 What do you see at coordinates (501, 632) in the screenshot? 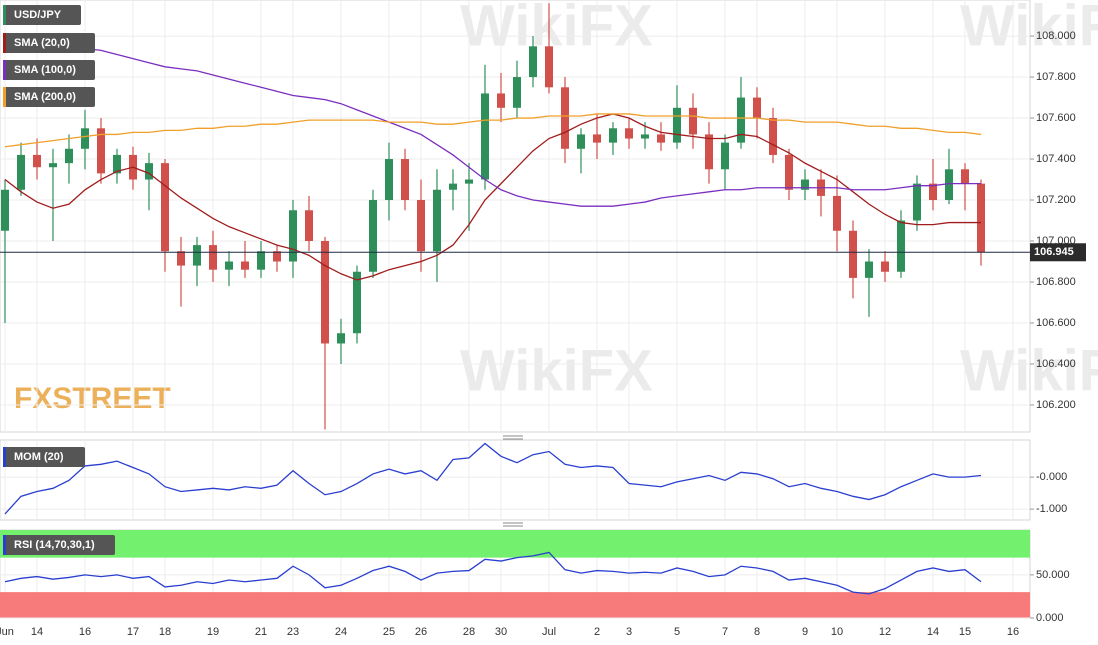
I see `x-tick-label: 30` at bounding box center [501, 632].